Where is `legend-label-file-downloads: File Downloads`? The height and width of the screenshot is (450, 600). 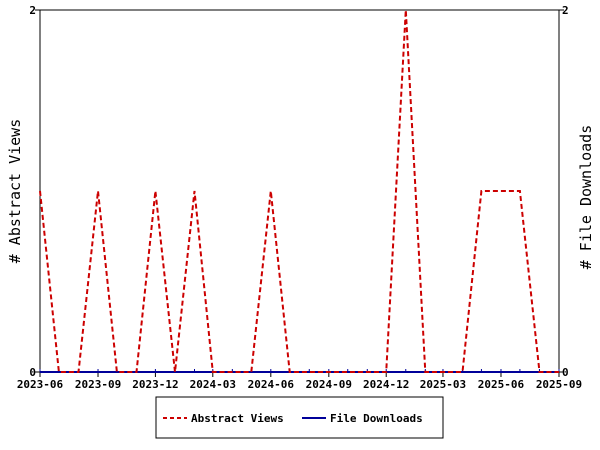
legend-label-file-downloads: File Downloads is located at coordinates (376, 418).